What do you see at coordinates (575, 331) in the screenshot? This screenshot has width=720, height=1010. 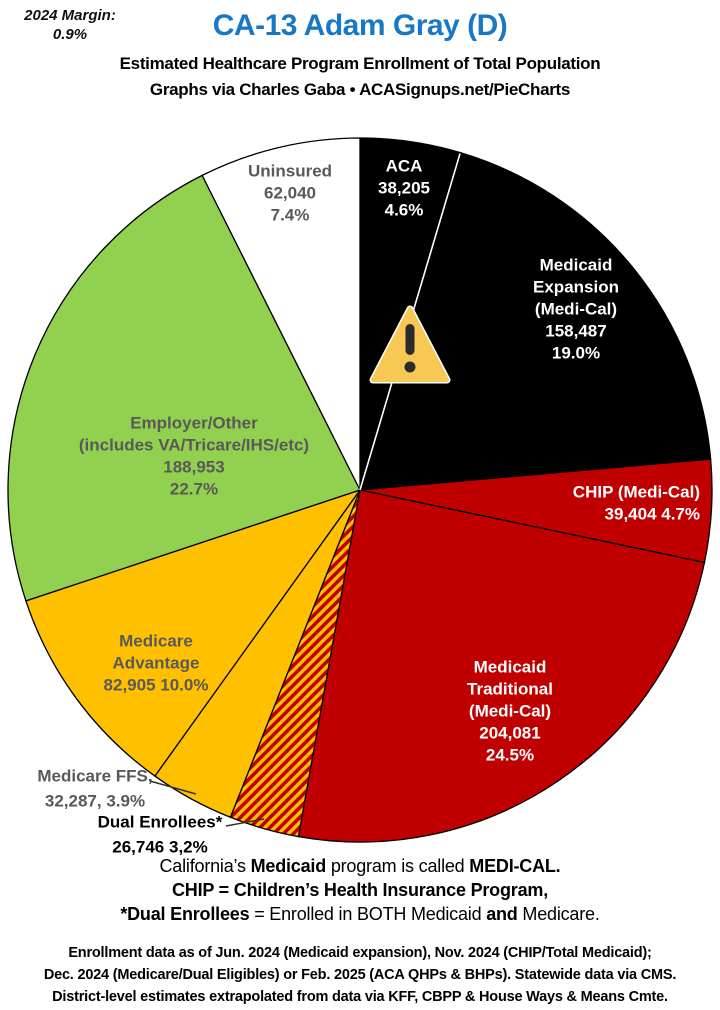 I see `slice-label-medicaid-expansion: 158,487` at bounding box center [575, 331].